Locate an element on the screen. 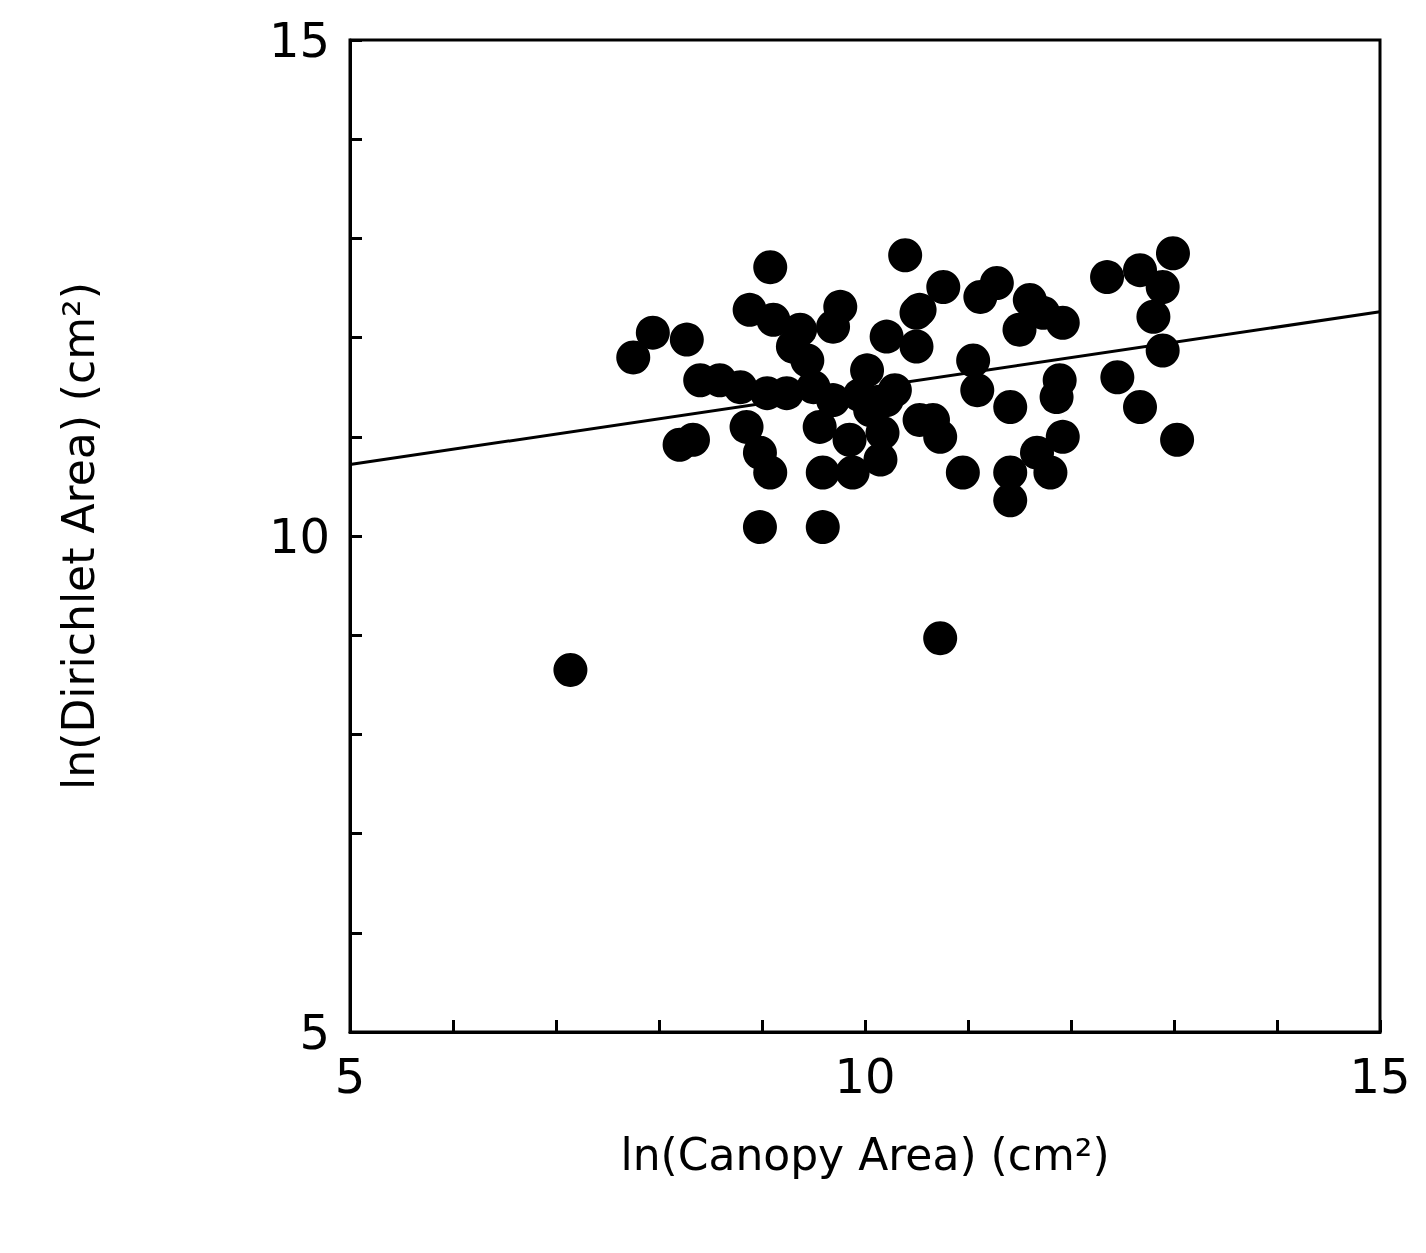 The width and height of the screenshot is (1426, 1253). y-tick-label: 5 is located at coordinates (314, 1032).